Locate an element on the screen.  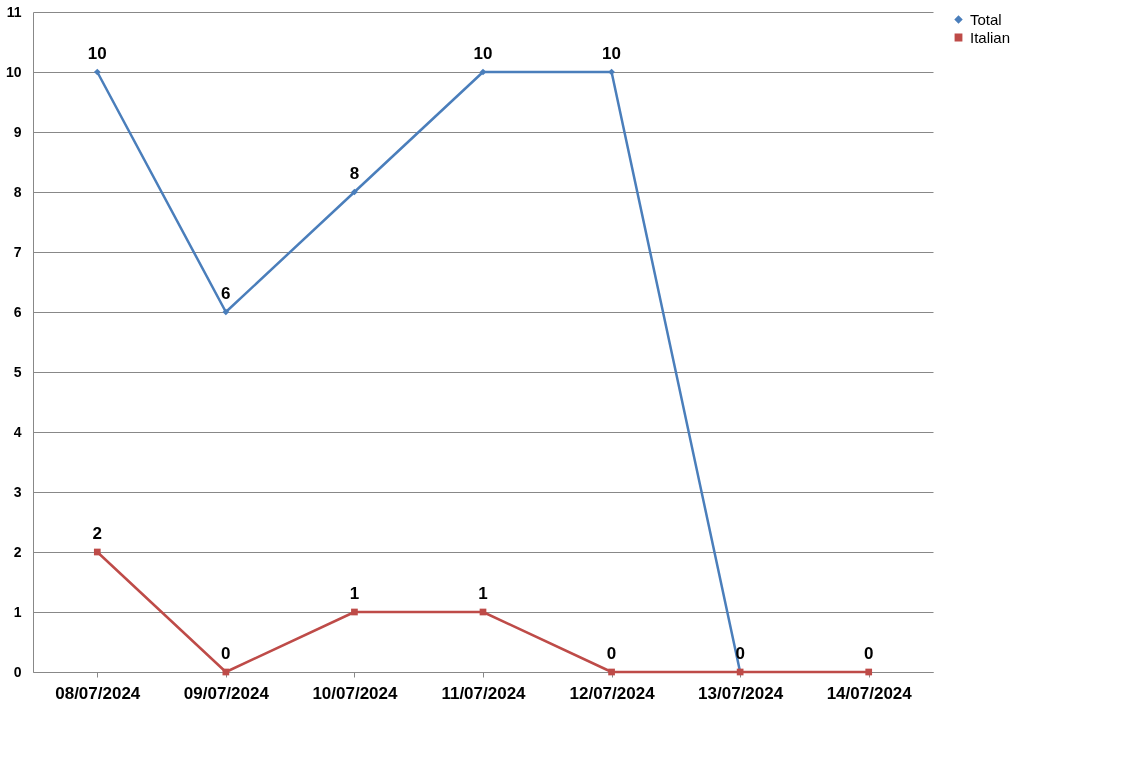
y-tick-label: 1 is located at coordinates (17, 611).